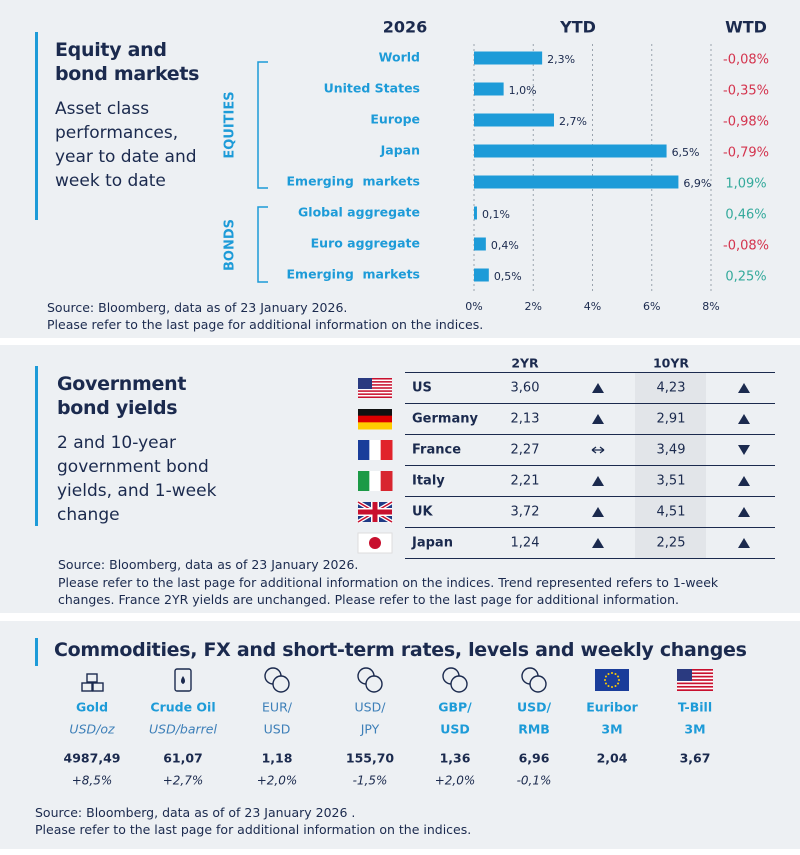 Image resolution: width=800 pixels, height=855 pixels. What do you see at coordinates (671, 419) in the screenshot?
I see `yield-10yr: 2,91` at bounding box center [671, 419].